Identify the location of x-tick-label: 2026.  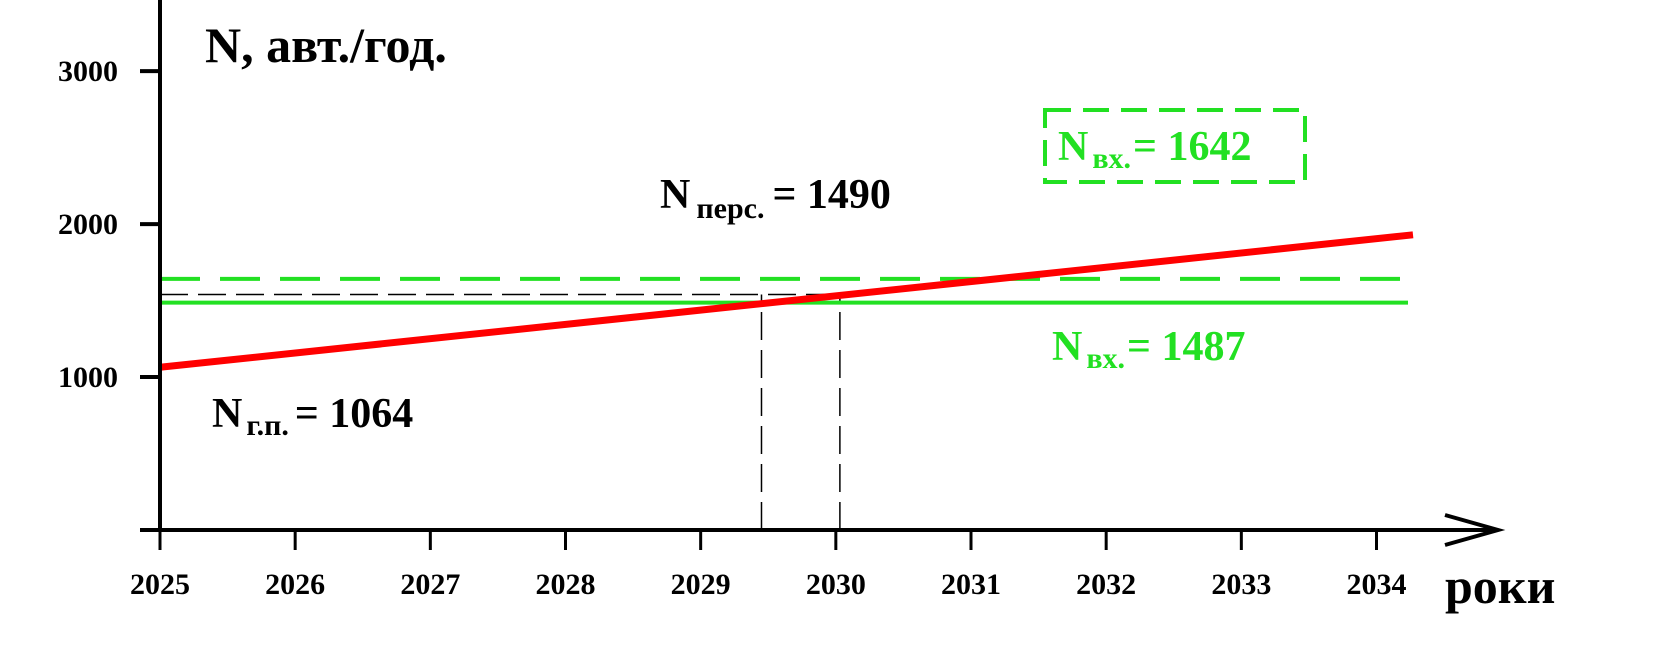
(295, 584).